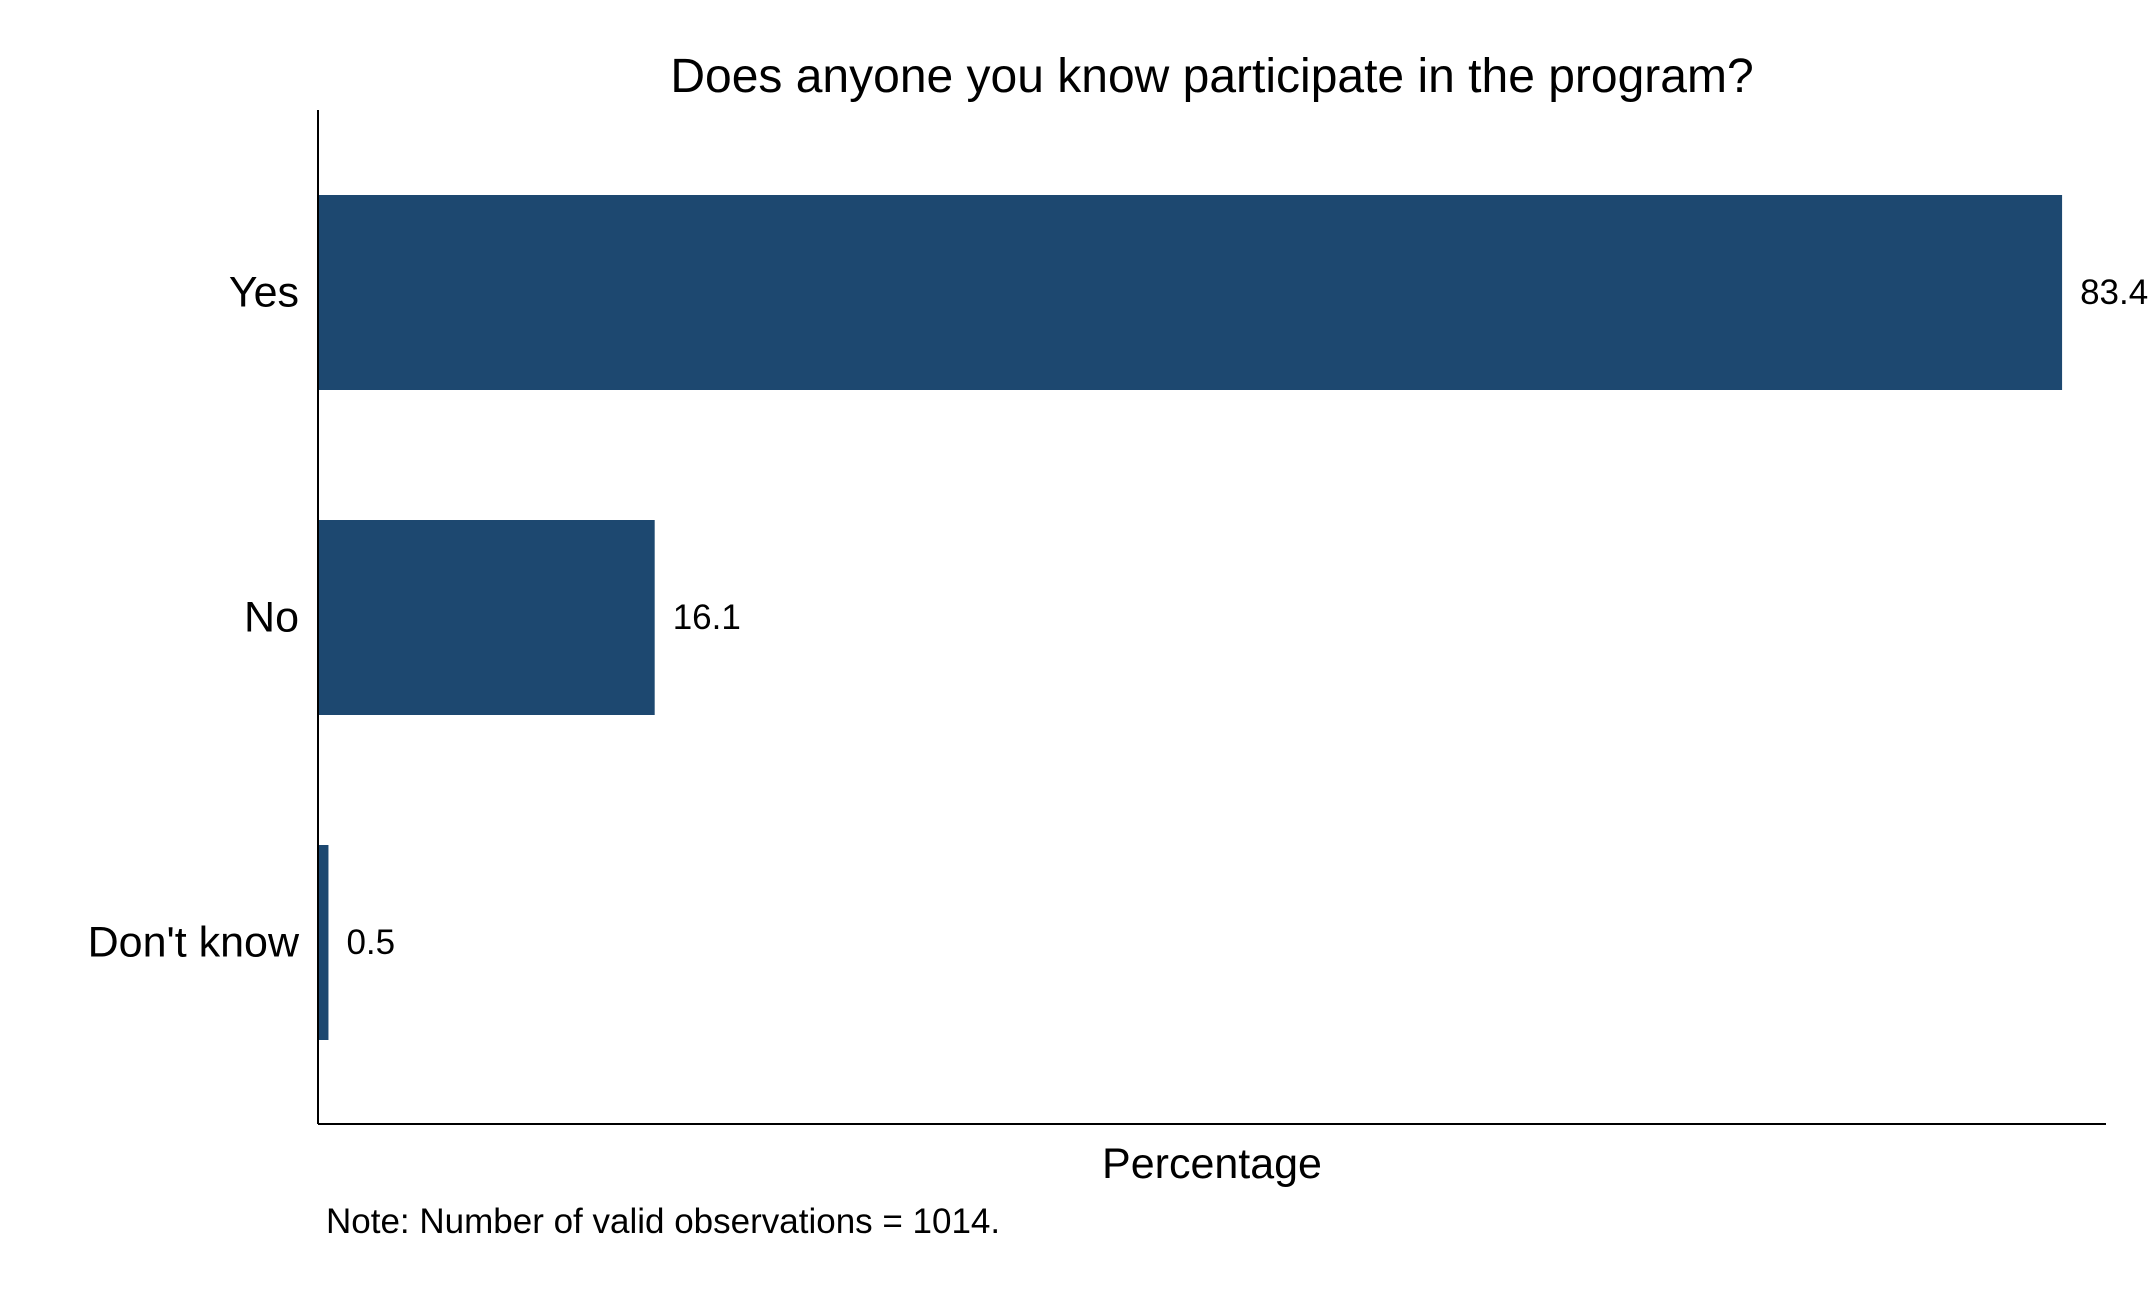  What do you see at coordinates (194, 618) in the screenshot?
I see `category-labels: Yes No Don't know` at bounding box center [194, 618].